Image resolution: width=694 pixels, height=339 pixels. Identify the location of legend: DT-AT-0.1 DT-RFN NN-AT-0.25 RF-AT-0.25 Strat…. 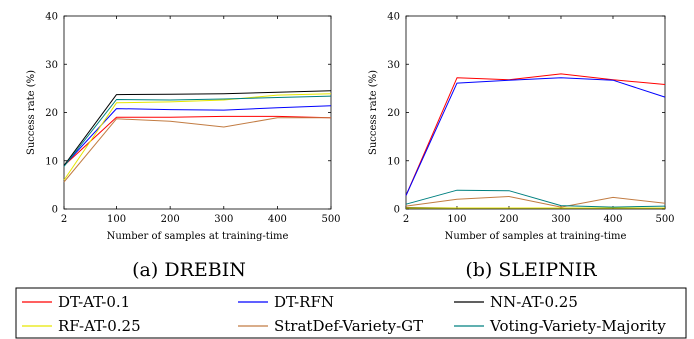
(351, 313).